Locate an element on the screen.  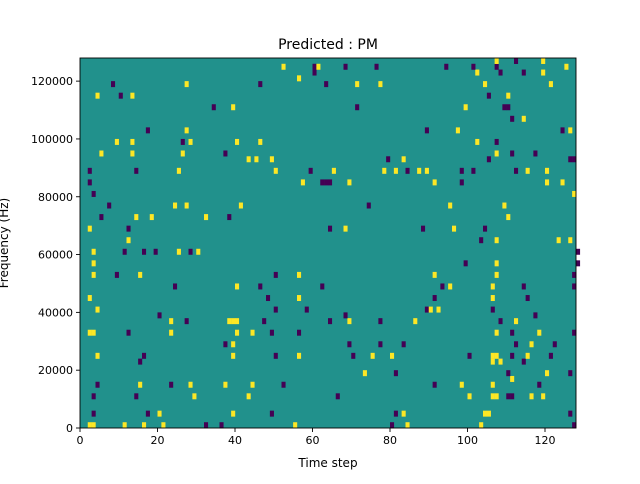
y-tick-label: 0 is located at coordinates (69, 428).